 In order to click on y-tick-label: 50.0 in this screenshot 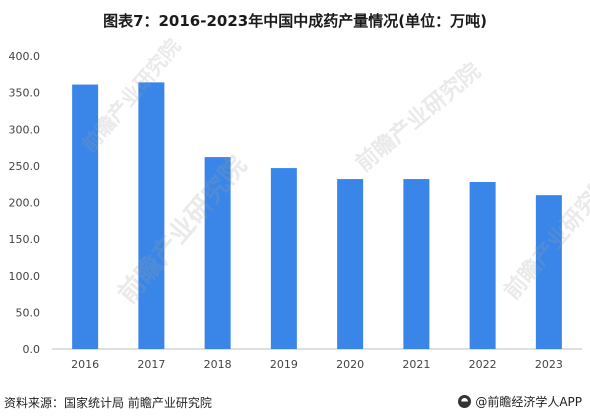, I will do `click(28, 312)`.